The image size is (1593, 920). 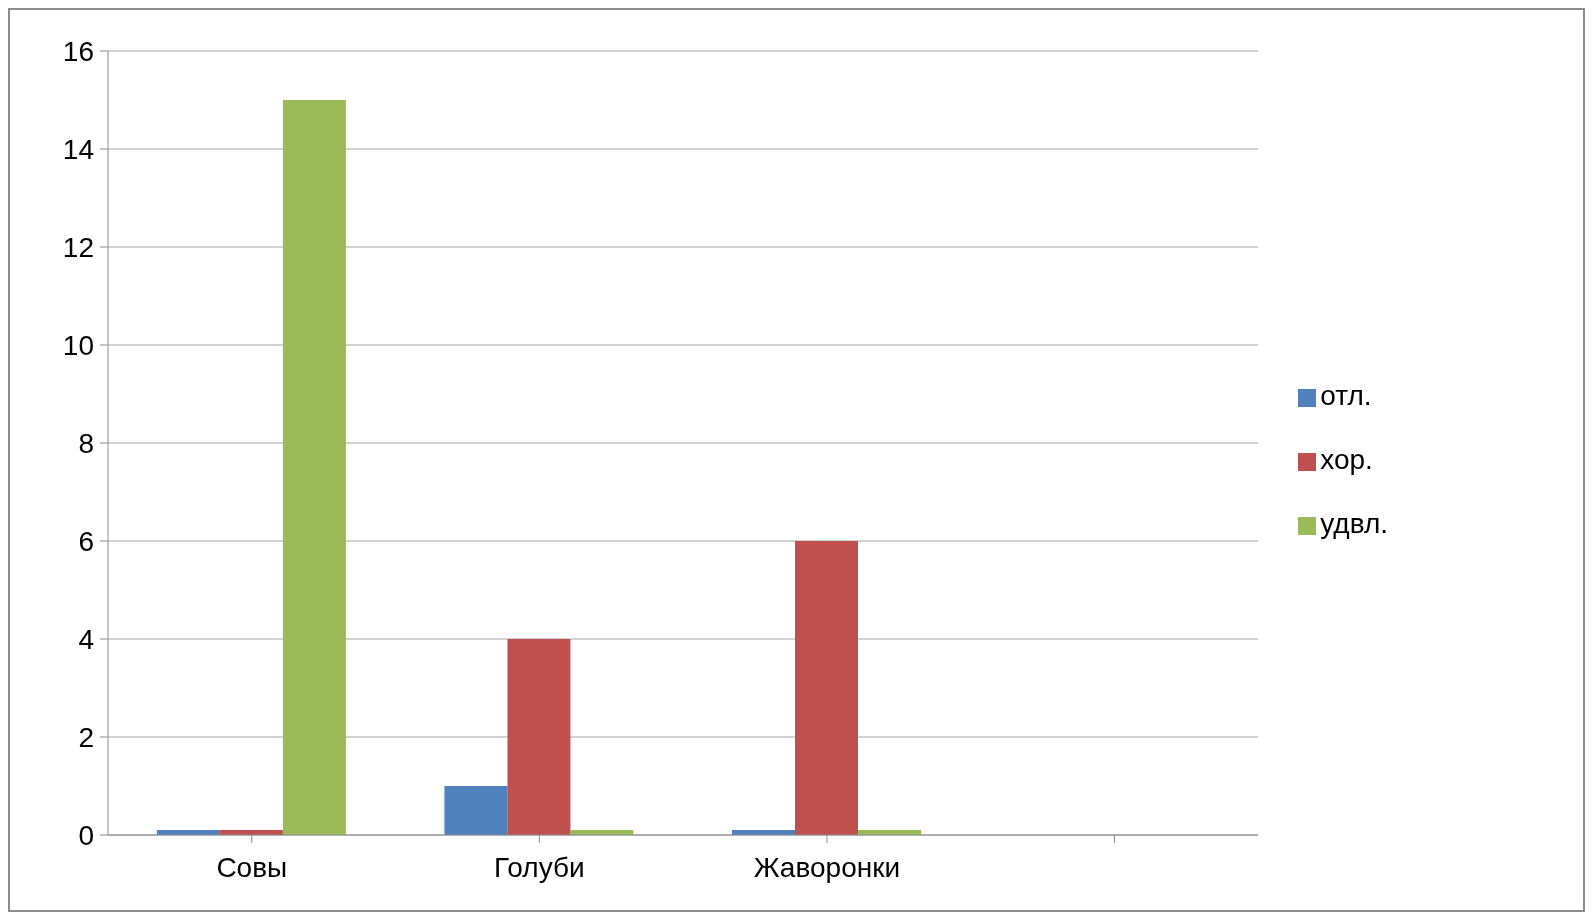 I want to click on x-tick-label: Совы, so click(x=252, y=867).